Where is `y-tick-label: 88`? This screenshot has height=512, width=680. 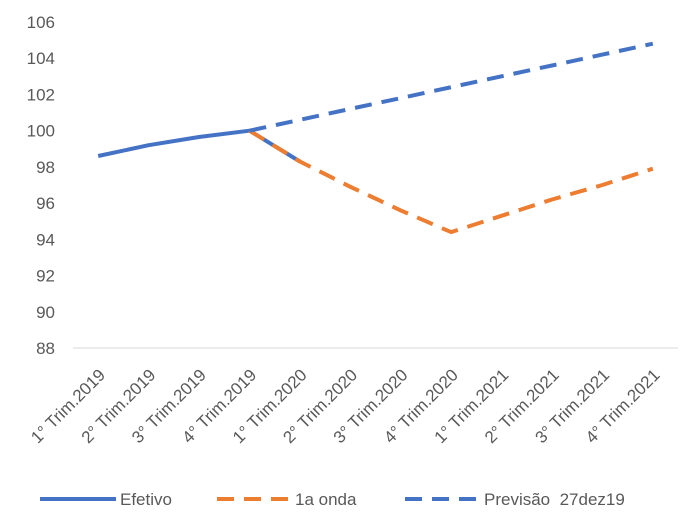
y-tick-label: 88 is located at coordinates (45, 348).